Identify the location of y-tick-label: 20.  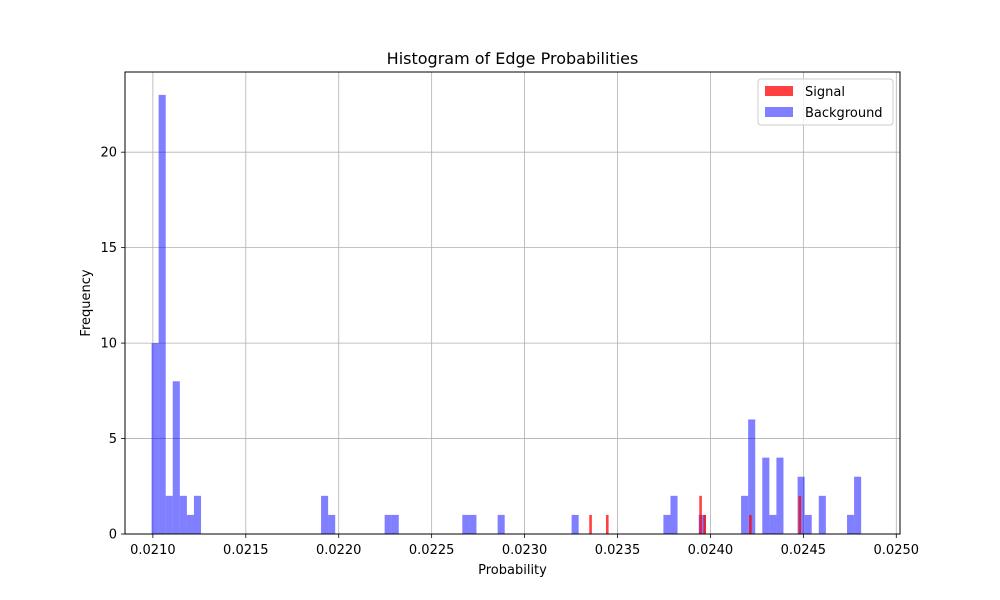
(108, 153).